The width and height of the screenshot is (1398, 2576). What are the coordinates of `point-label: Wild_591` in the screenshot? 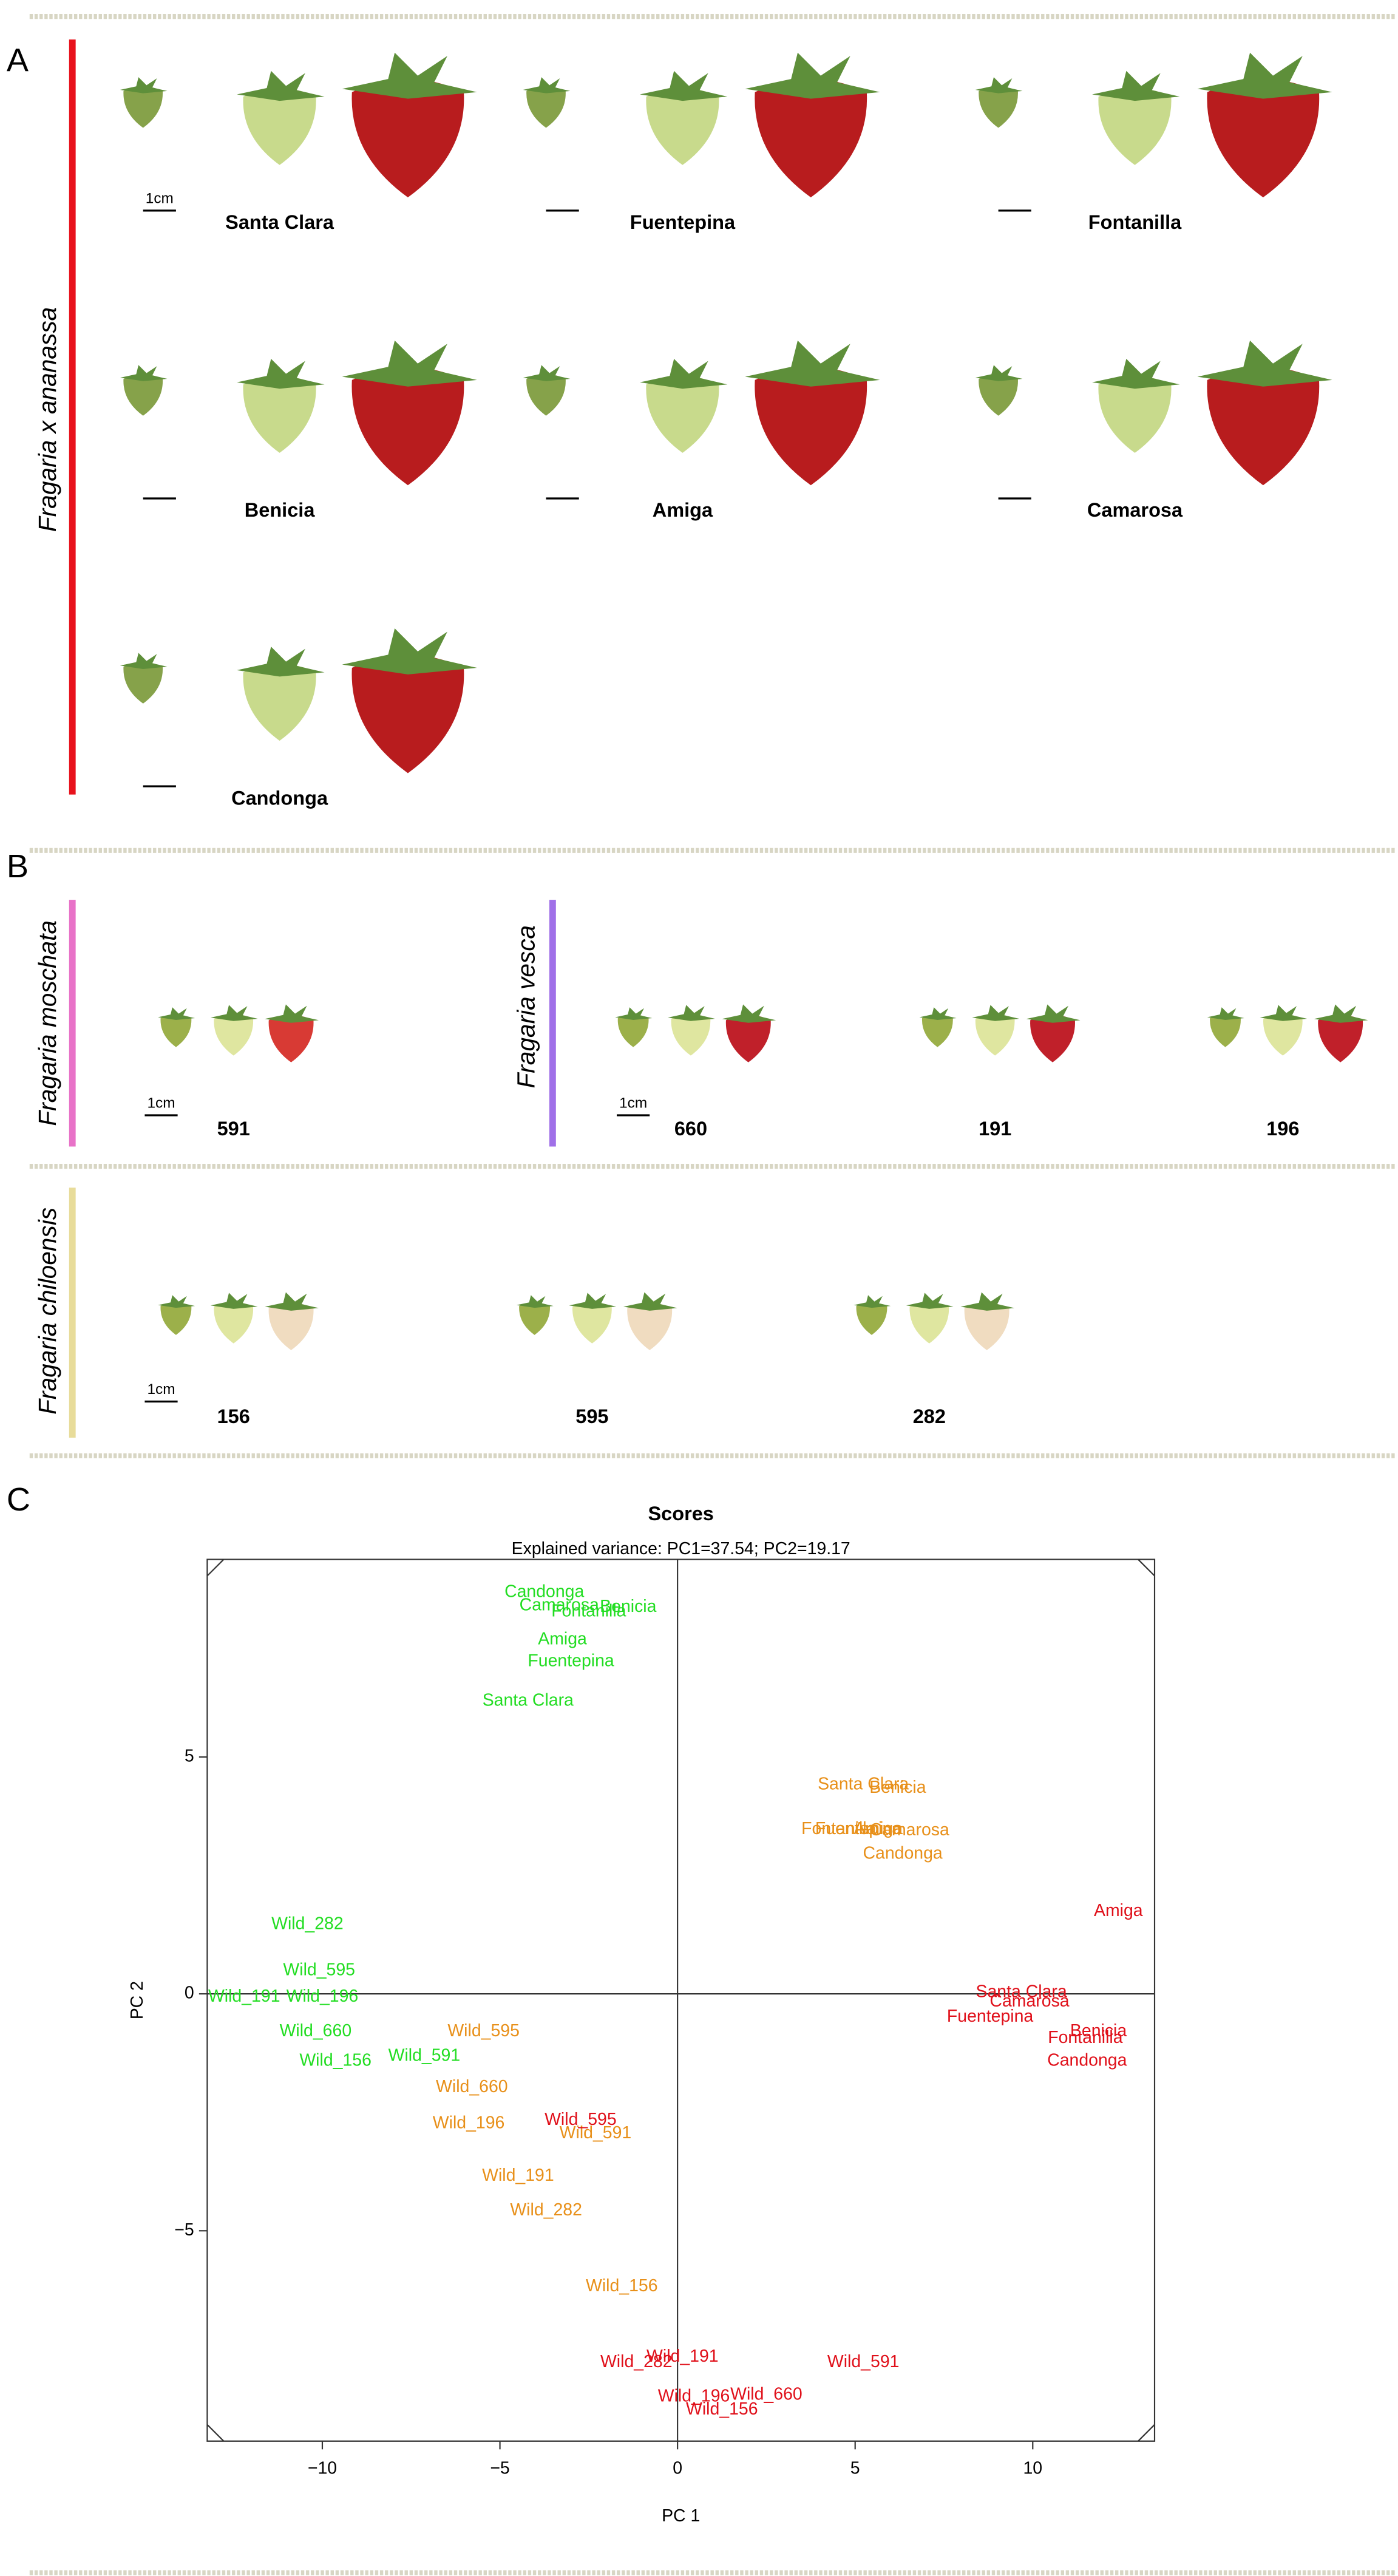 It's located at (596, 2133).